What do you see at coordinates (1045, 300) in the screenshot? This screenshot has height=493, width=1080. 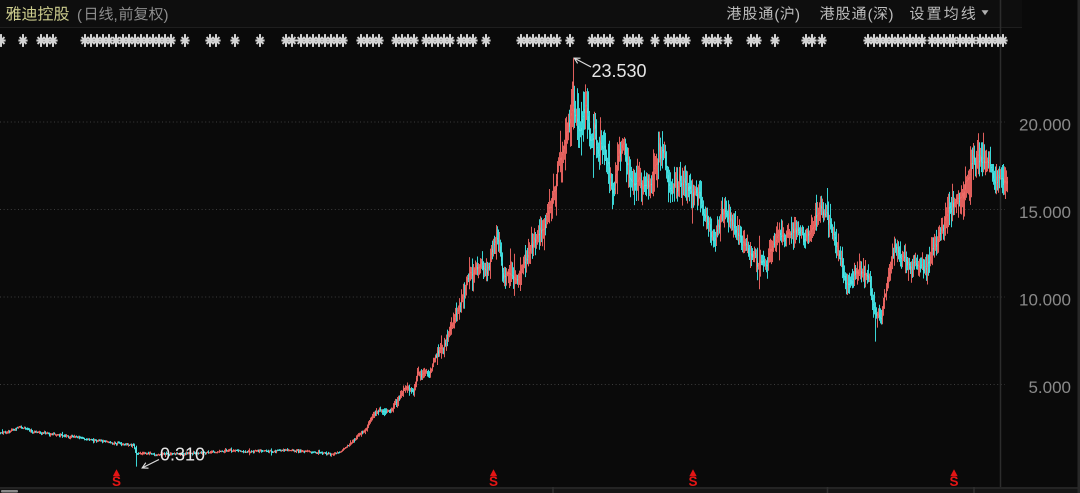 I see `svg-text: 10.000` at bounding box center [1045, 300].